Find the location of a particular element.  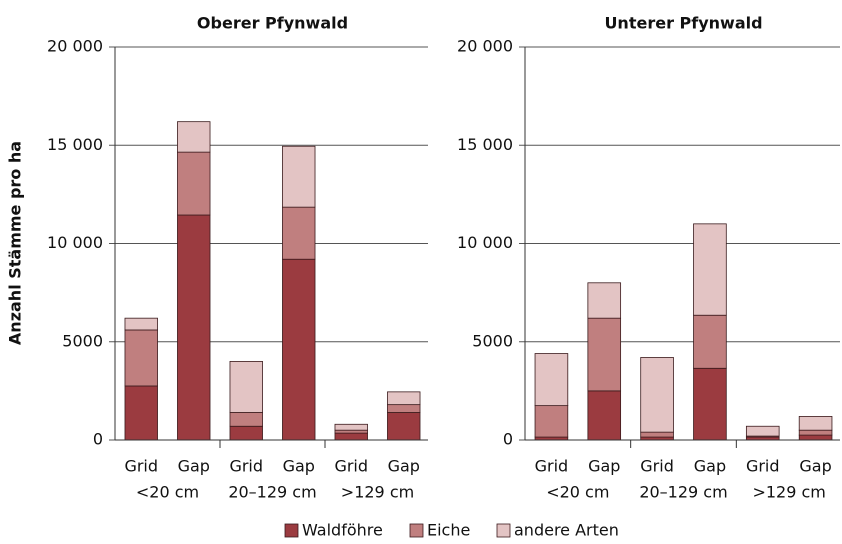

legend-label: Eiche is located at coordinates (448, 530).